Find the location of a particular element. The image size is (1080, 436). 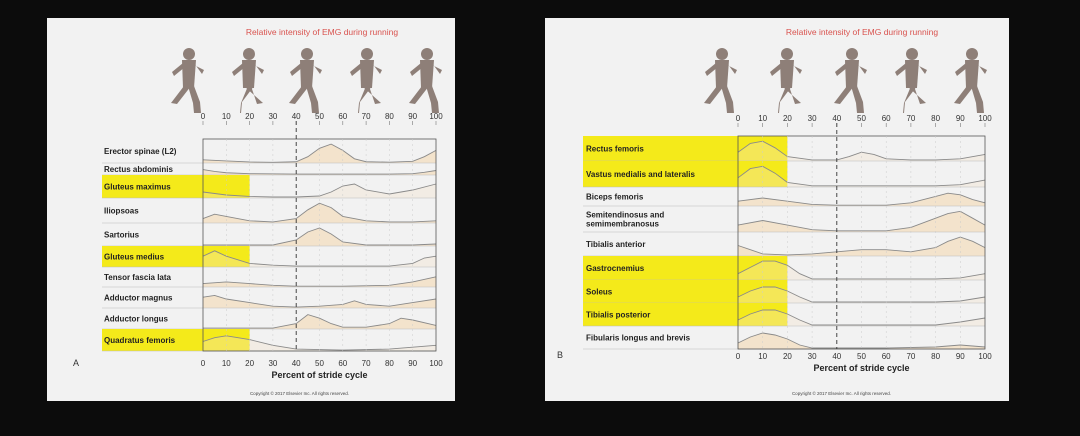

muscle-label: Tensor fascia lata is located at coordinates (138, 277).